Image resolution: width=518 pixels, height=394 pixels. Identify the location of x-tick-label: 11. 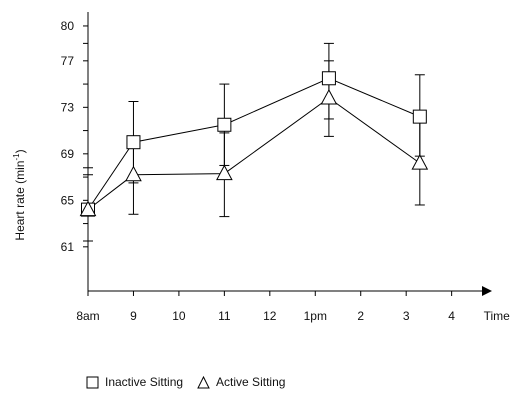
(224, 316).